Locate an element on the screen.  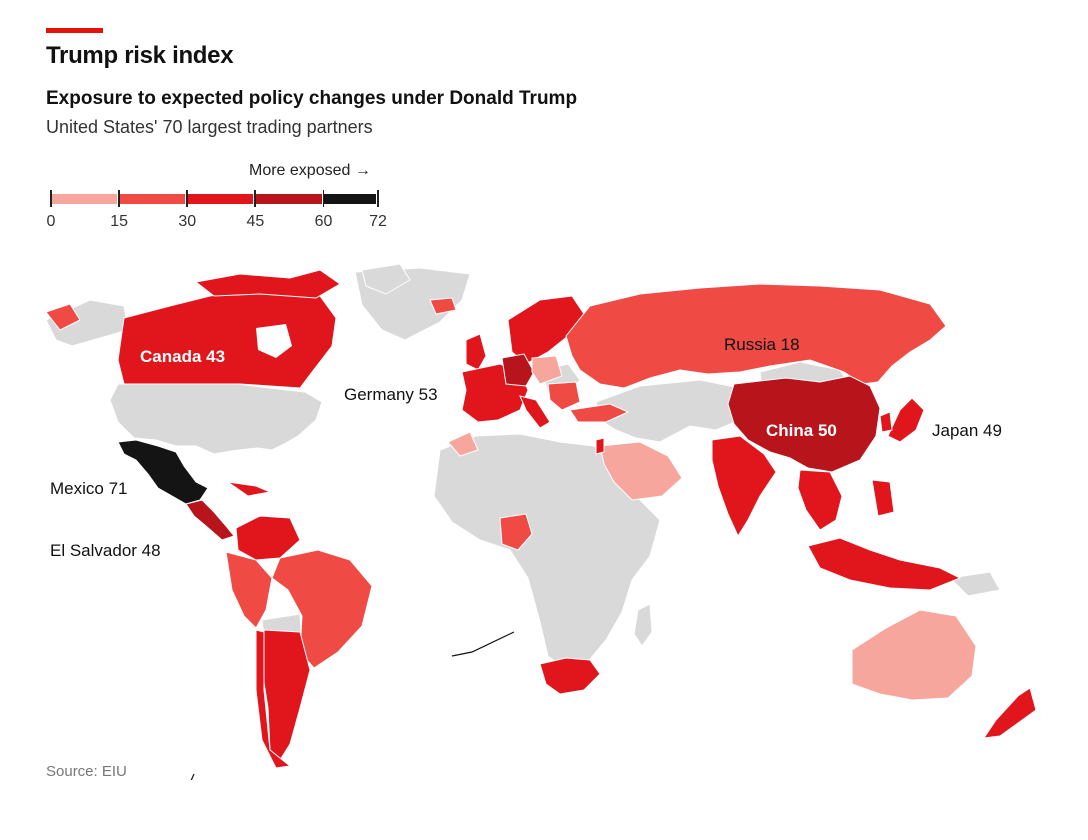
el-salvador-leader-line is located at coordinates (192, 776).